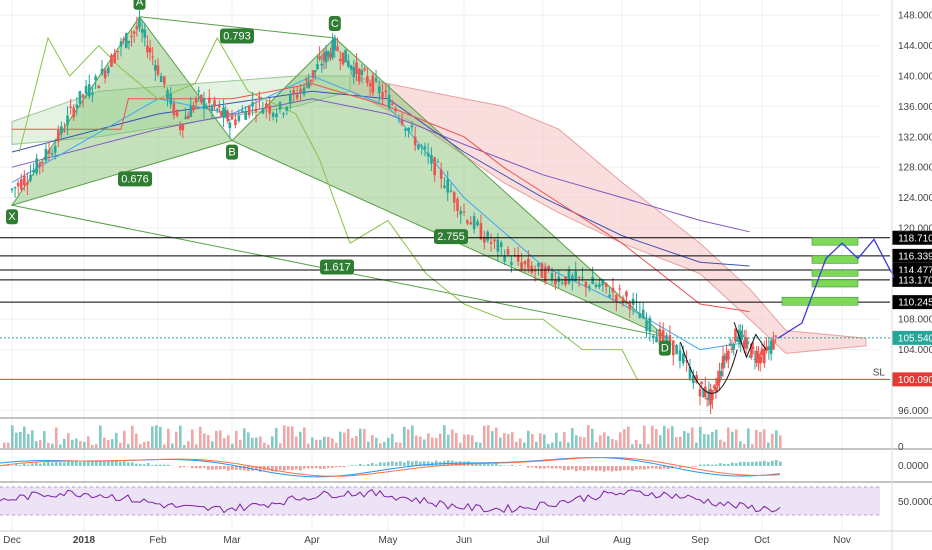  I want to click on pattern-line-ac, so click(237, 27).